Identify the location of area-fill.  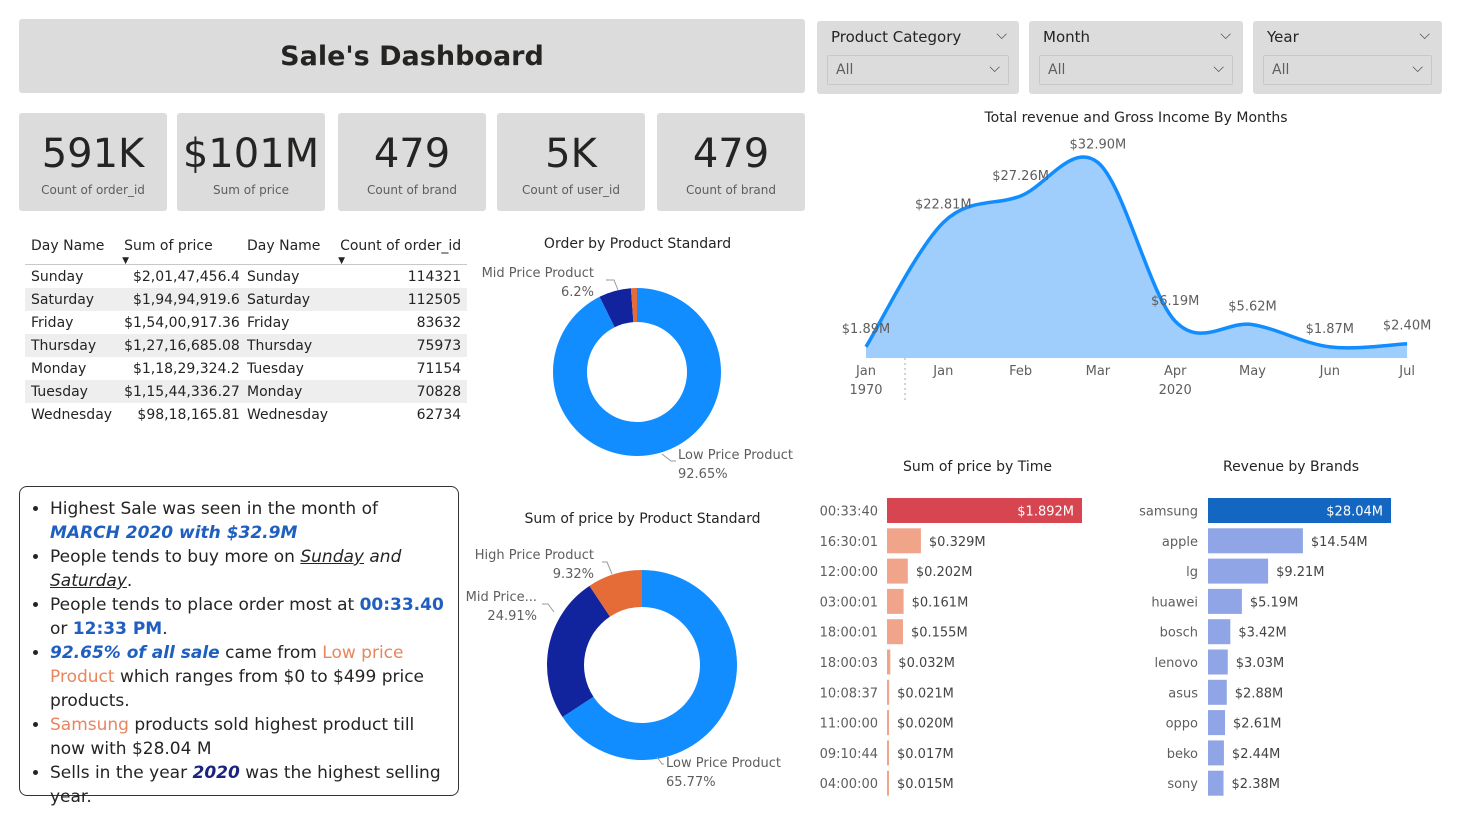
(1137, 257).